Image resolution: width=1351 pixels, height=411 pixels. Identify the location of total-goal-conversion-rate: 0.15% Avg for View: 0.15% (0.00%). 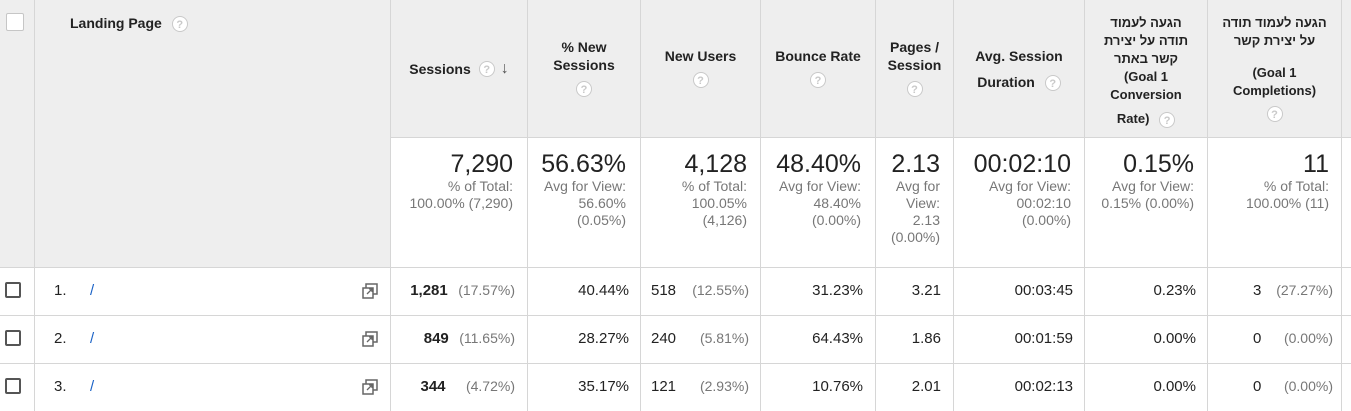
(1139, 181).